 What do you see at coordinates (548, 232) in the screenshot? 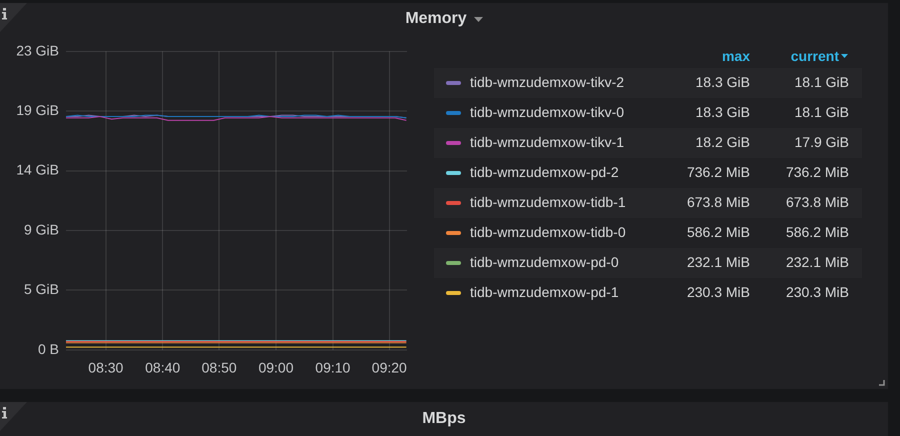
I see `legend-label: tidb-wmzudemxow-tidb-0` at bounding box center [548, 232].